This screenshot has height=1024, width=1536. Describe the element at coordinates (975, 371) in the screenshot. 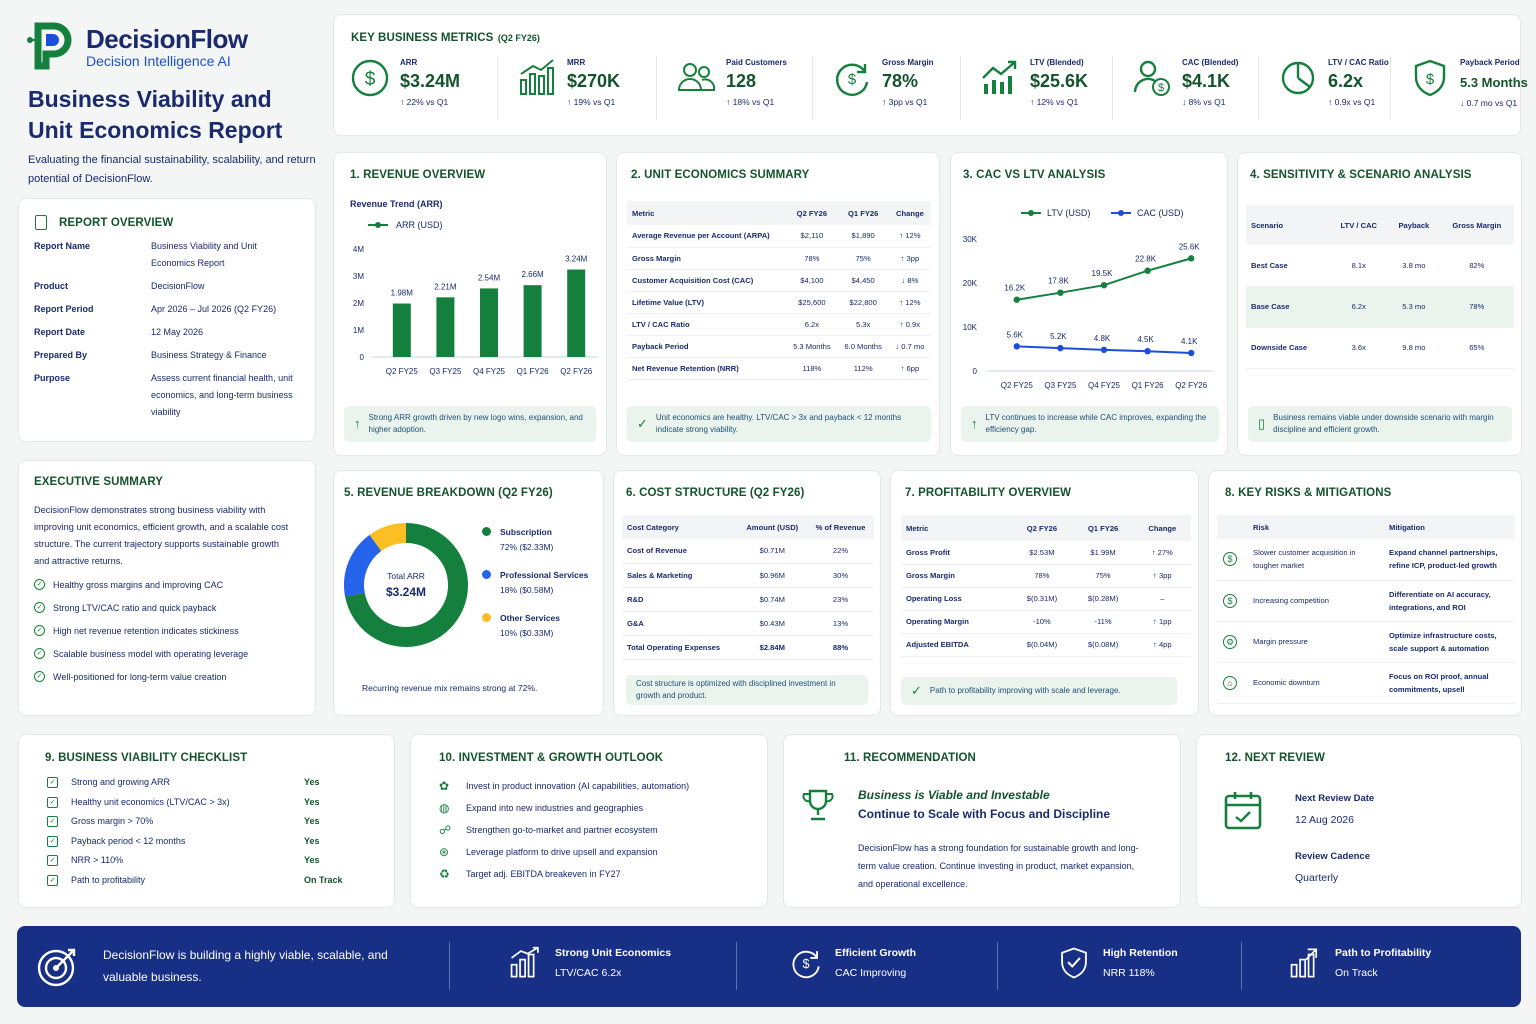

I see `y-tick-label: 0` at that location.